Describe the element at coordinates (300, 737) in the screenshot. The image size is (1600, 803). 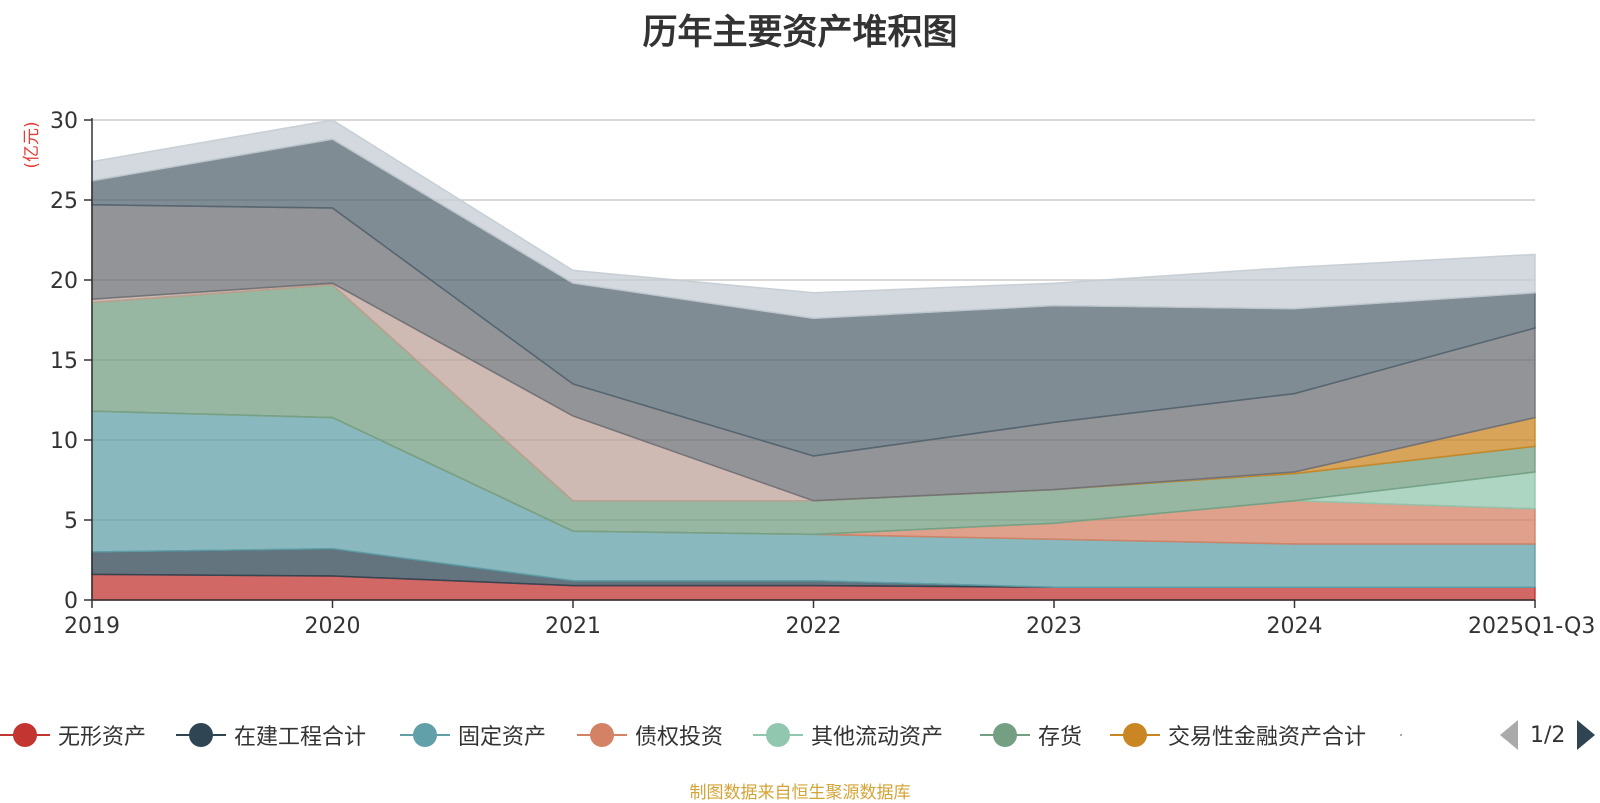
I see `legend-label: 在建工程合计` at that location.